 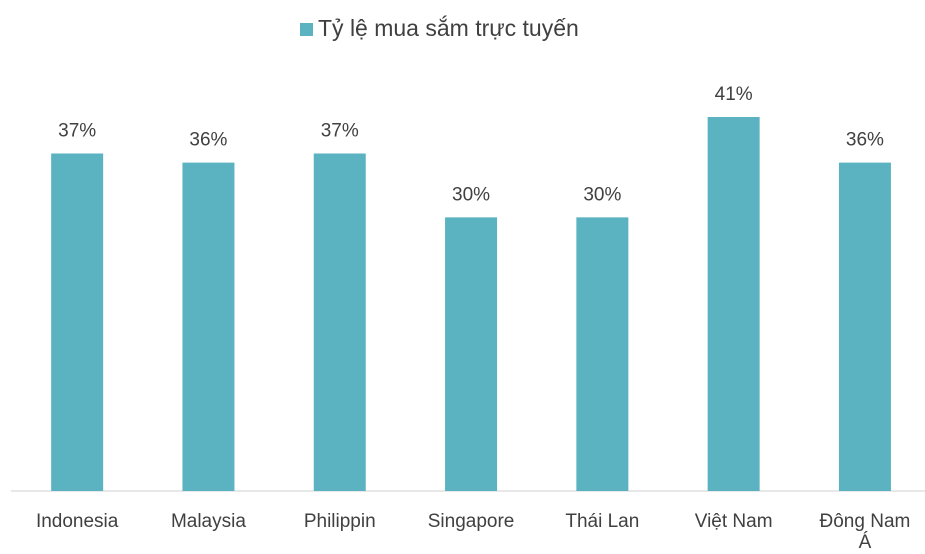 I want to click on legend-swatch, so click(x=306, y=29).